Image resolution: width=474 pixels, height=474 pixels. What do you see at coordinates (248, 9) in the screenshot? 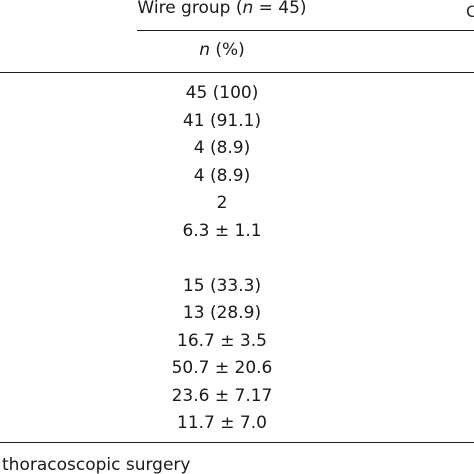
I see `wire-group-n-symbol: n` at bounding box center [248, 9].